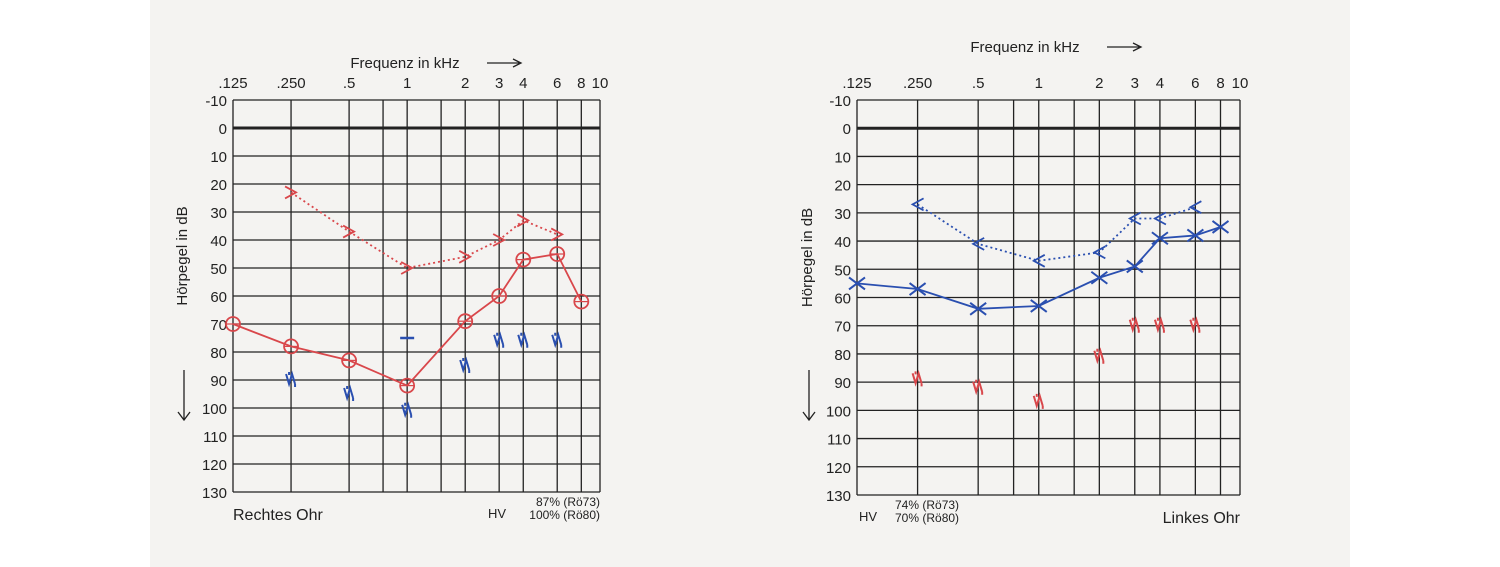 The image size is (1500, 567). I want to click on series-dotted-lt, so click(1056, 232).